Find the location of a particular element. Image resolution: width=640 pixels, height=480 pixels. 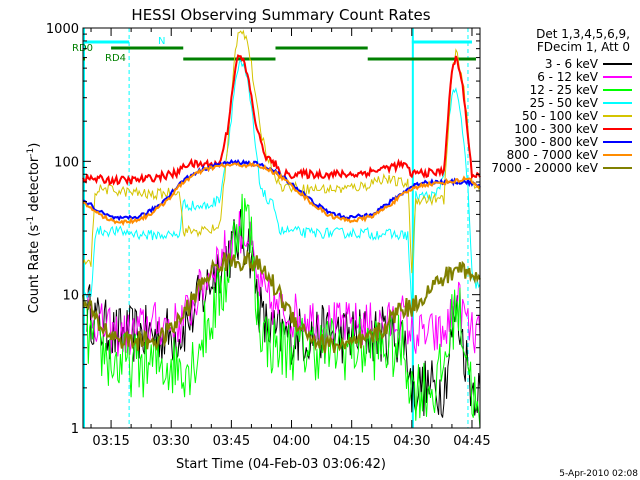

y-tick-label: 10 is located at coordinates (70, 296).